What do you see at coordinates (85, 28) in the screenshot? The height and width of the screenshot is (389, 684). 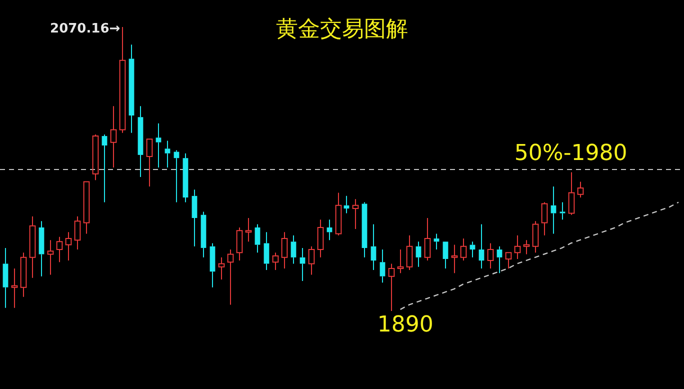 I see `annotation: 2070.16→` at bounding box center [85, 28].